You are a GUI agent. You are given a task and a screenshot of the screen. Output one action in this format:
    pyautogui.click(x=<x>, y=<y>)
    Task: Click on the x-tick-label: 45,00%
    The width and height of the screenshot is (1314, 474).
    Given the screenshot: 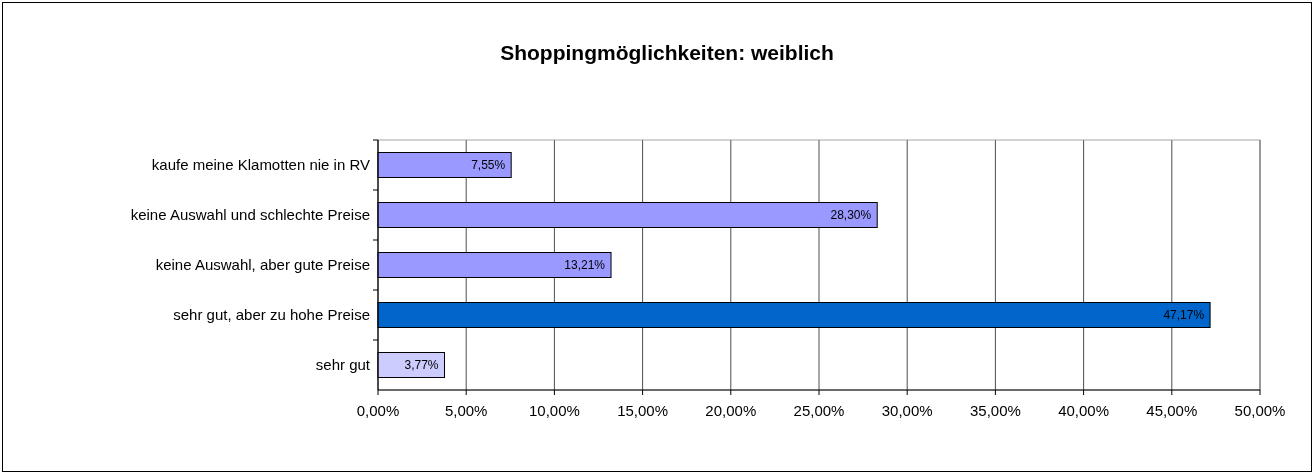 What is the action you would take?
    pyautogui.click(x=1172, y=410)
    